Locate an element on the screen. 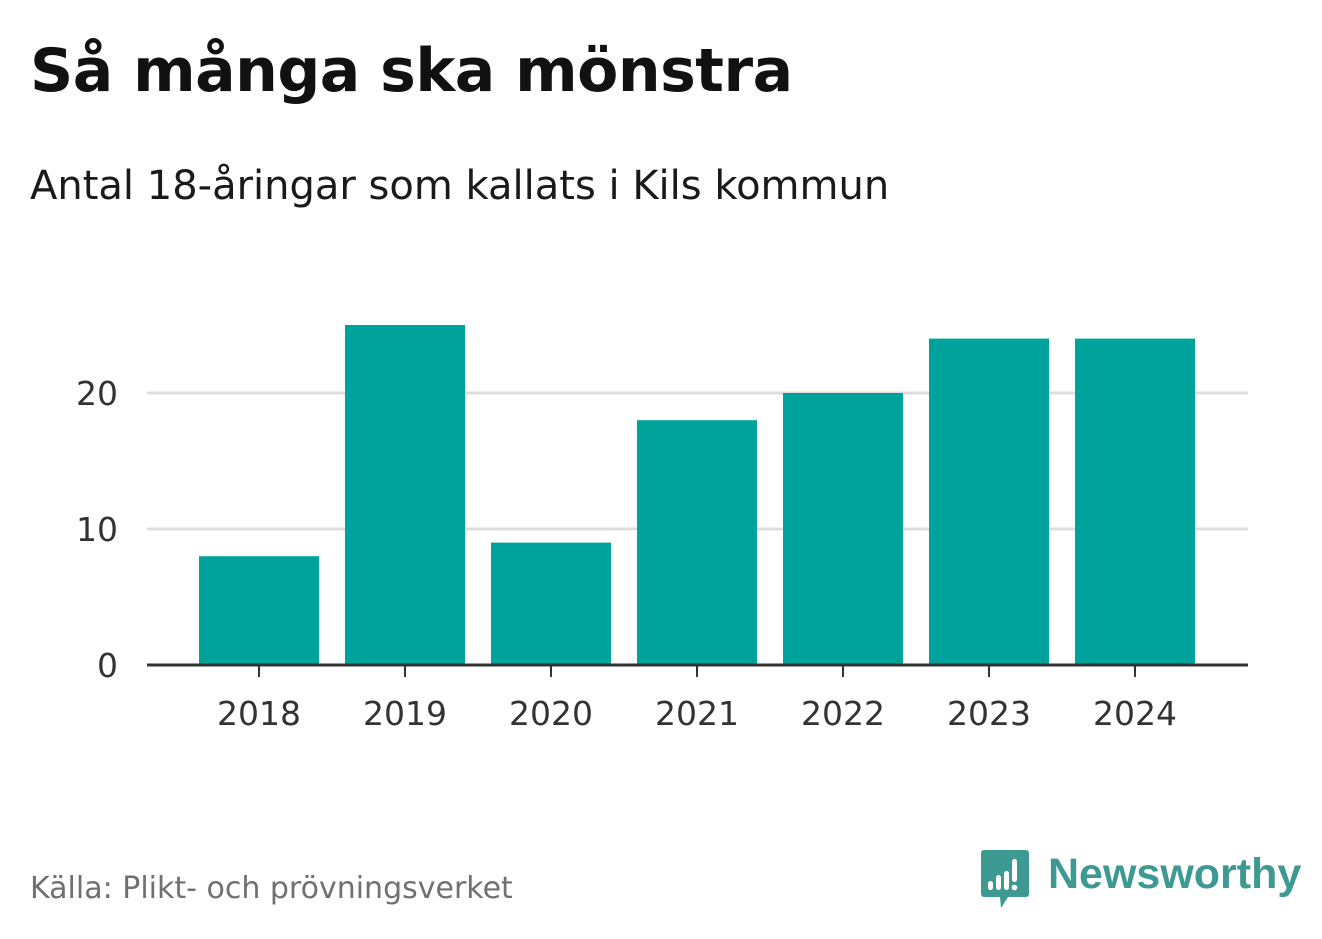 This screenshot has height=939, width=1322. newsworthy-logo-icon is located at coordinates (1005, 879).